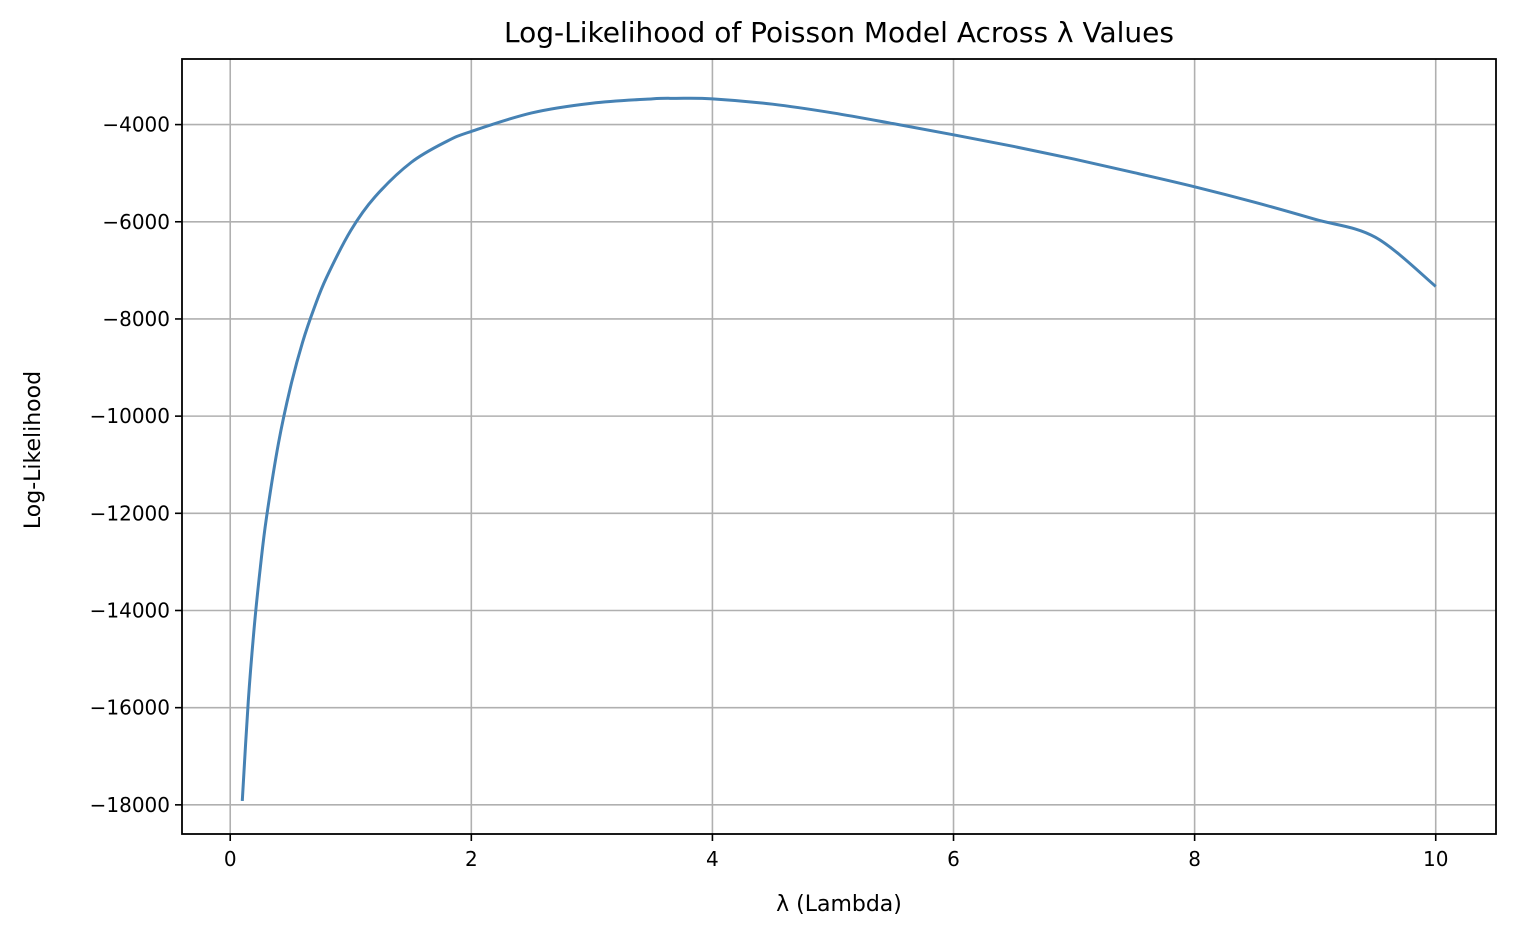 The image size is (1514, 936). I want to click on y-tick-label: −12000, so click(130, 513).